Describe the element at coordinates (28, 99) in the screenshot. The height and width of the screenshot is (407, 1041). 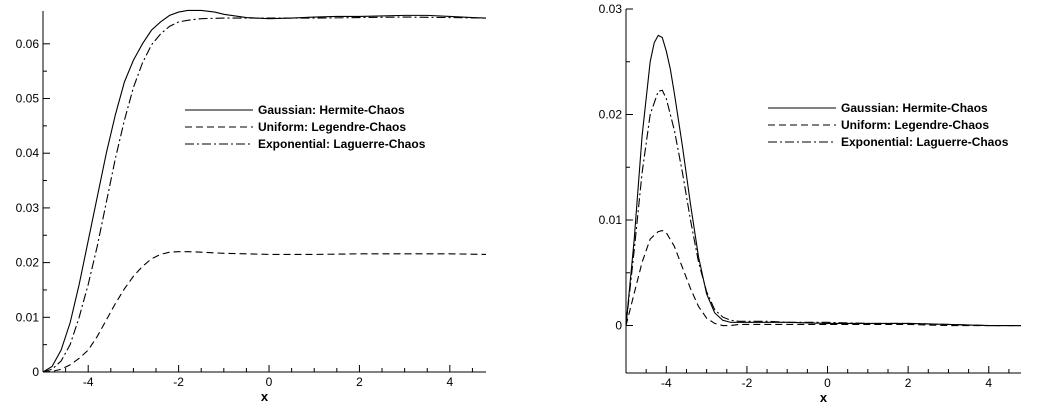
I see `y-tick-label: 0.05` at that location.